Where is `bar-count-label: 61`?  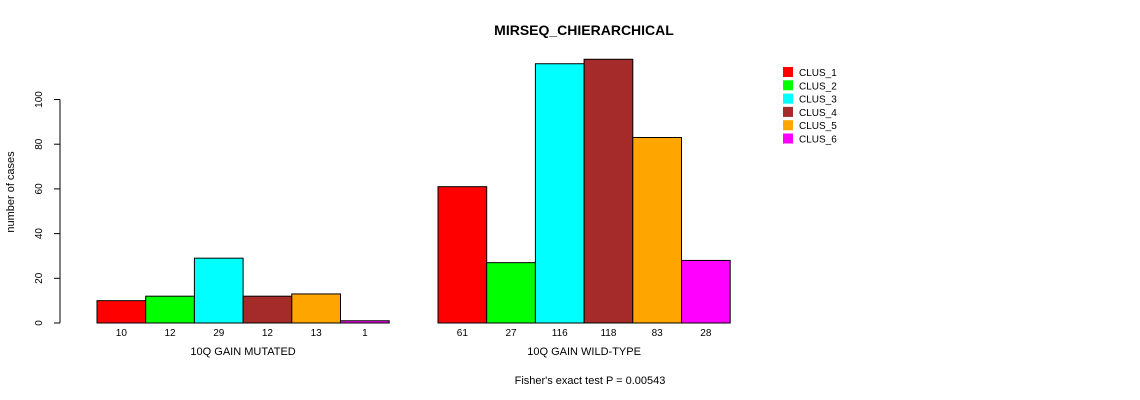 bar-count-label: 61 is located at coordinates (463, 333).